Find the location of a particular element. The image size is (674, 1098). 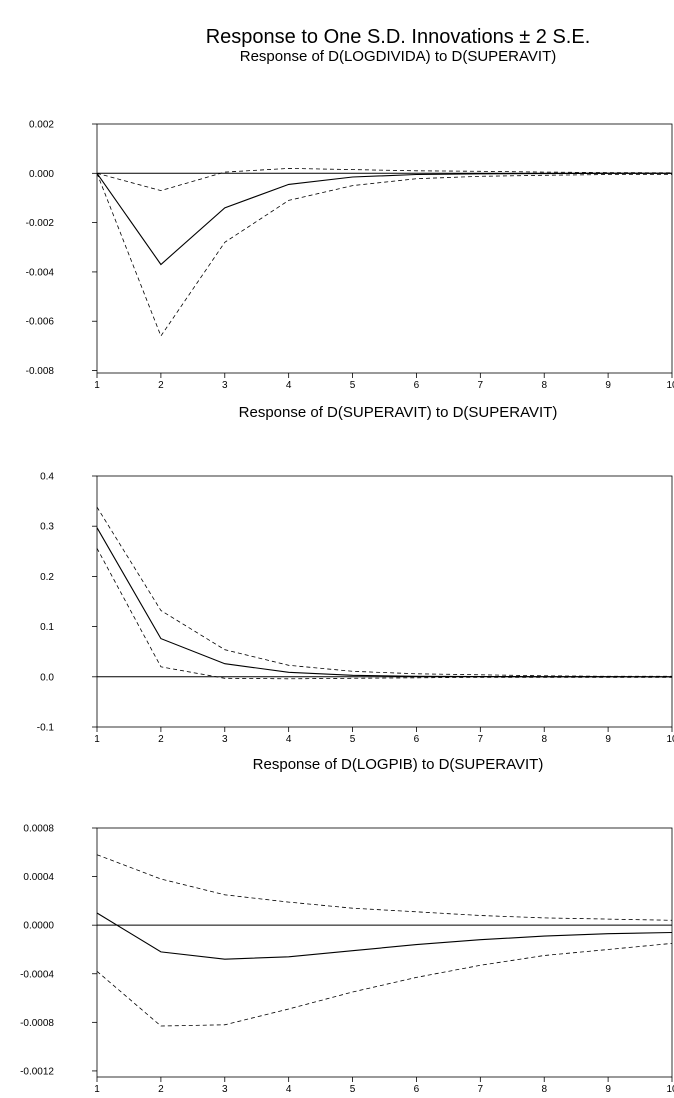

y-tick-label: 0.2 is located at coordinates (47, 577).